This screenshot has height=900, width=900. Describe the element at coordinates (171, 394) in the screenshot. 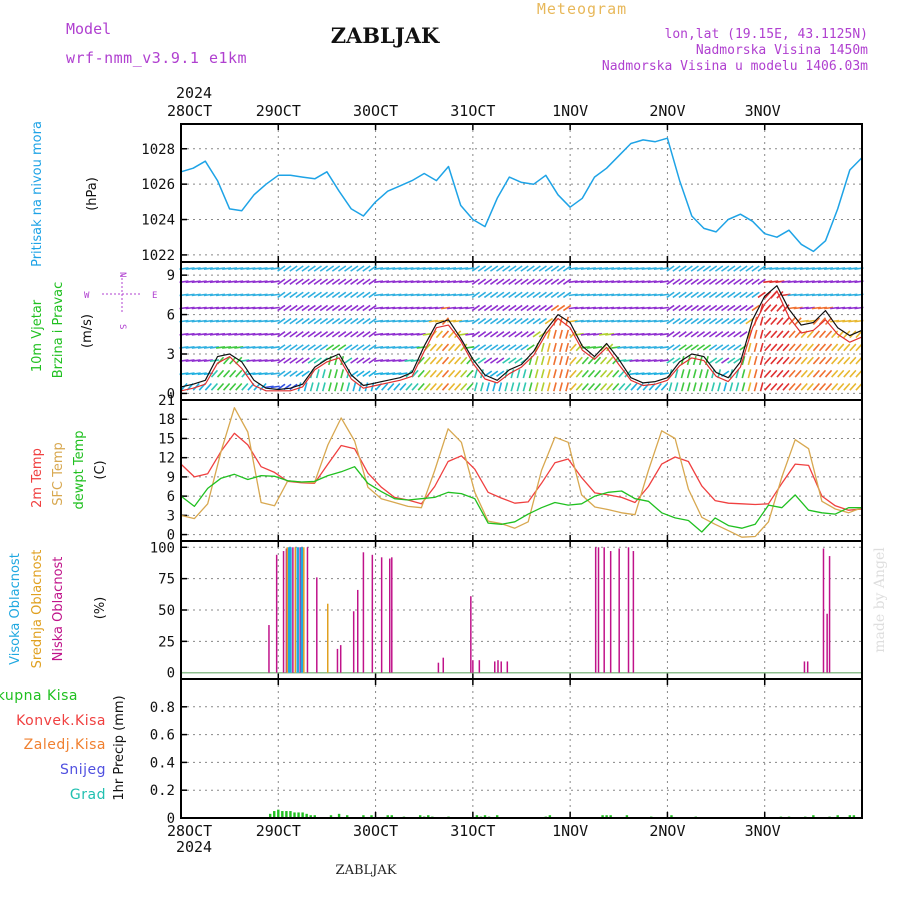

I see `y-tick-label: 0` at that location.